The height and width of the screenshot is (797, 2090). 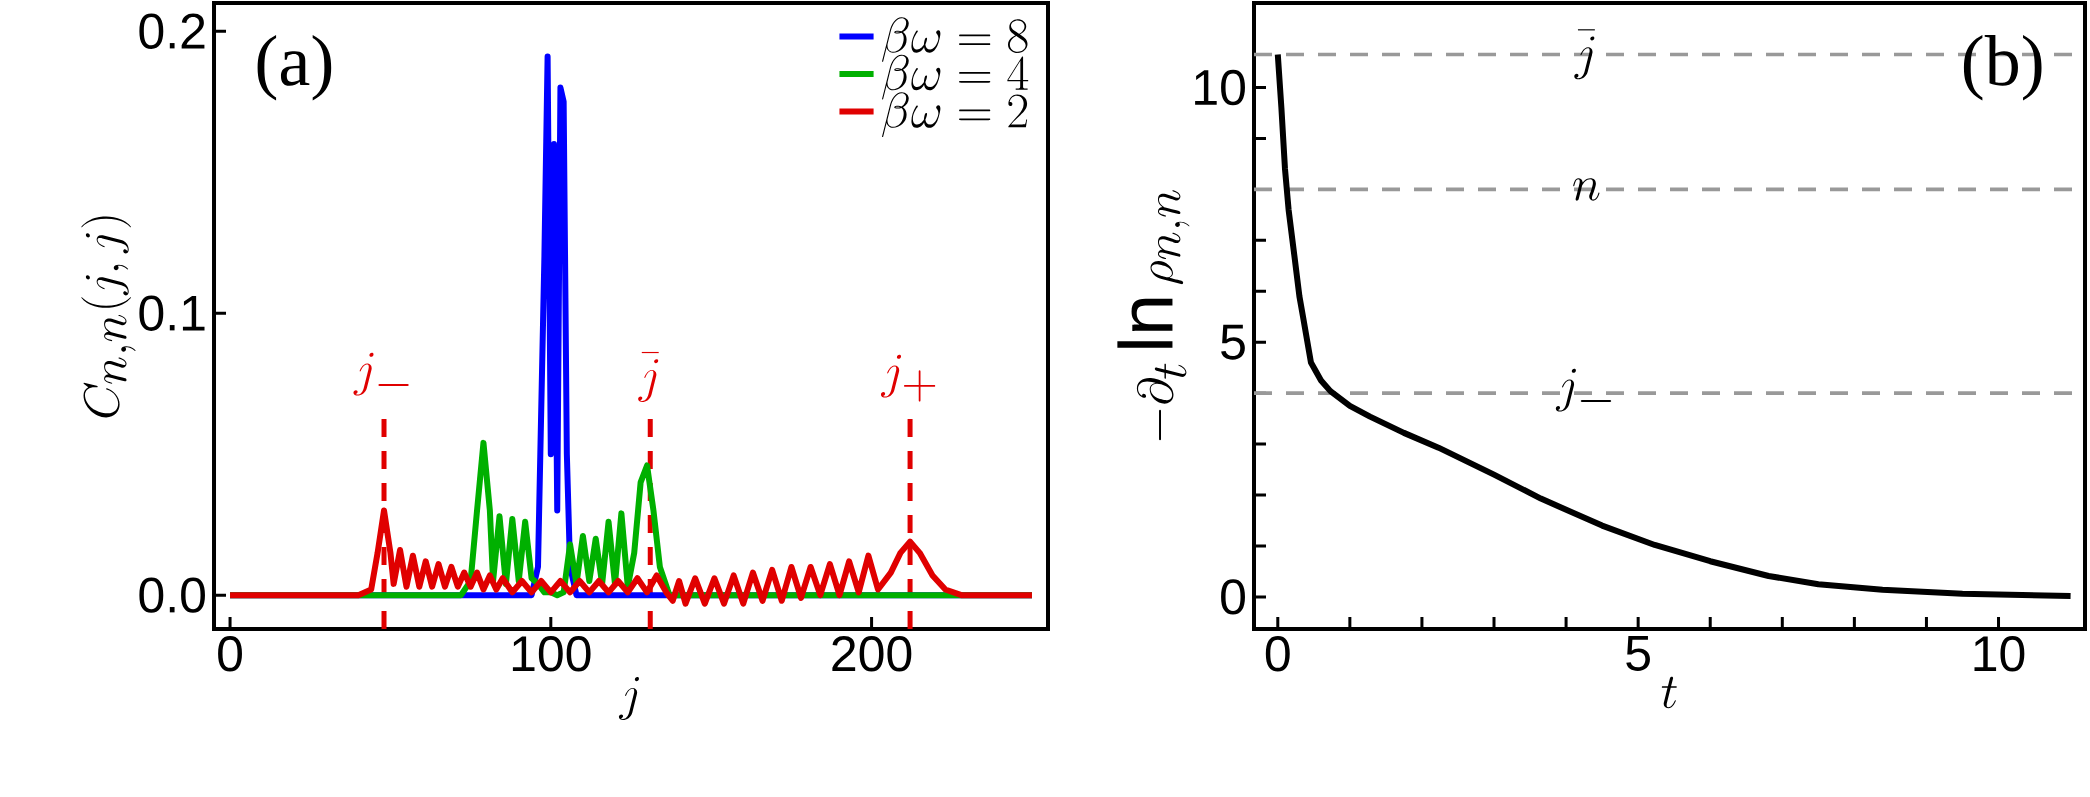 What do you see at coordinates (1999, 654) in the screenshot?
I see `x-tick-label: 10` at bounding box center [1999, 654].